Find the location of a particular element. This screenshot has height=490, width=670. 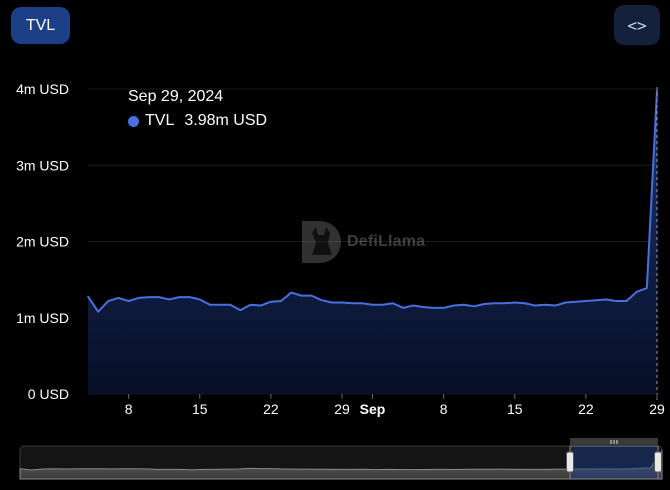

y-tick-label: 0 USD is located at coordinates (48, 394).